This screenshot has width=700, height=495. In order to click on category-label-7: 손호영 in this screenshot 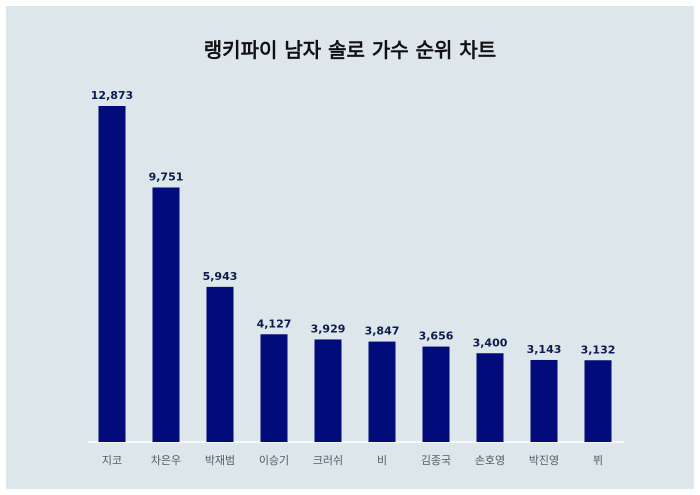, I will do `click(490, 460)`.